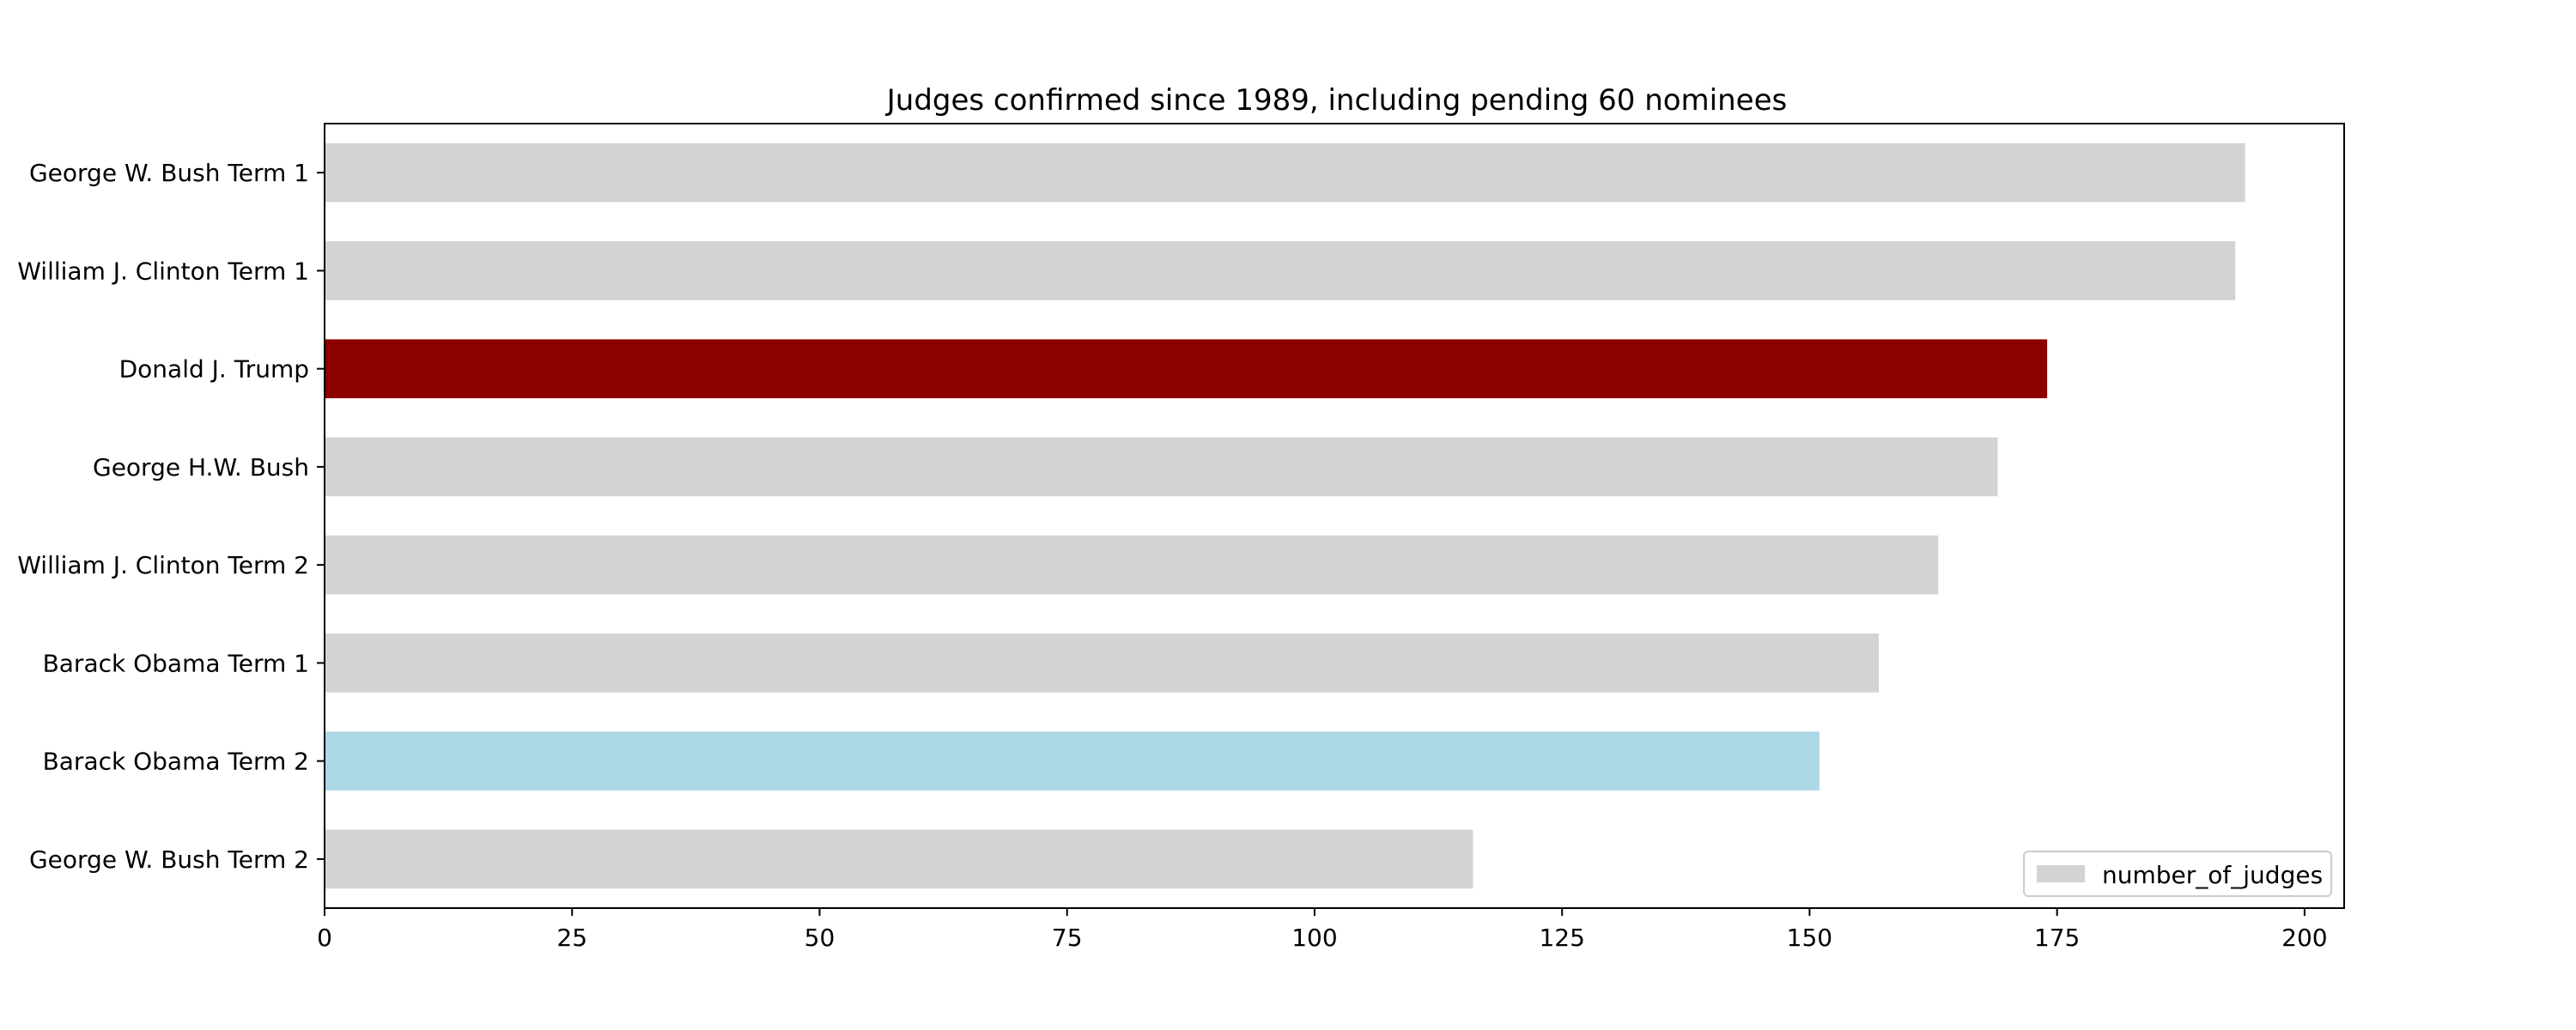 The height and width of the screenshot is (1030, 2576). What do you see at coordinates (201, 467) in the screenshot?
I see `y-tick-label: George H.W. Bush` at bounding box center [201, 467].